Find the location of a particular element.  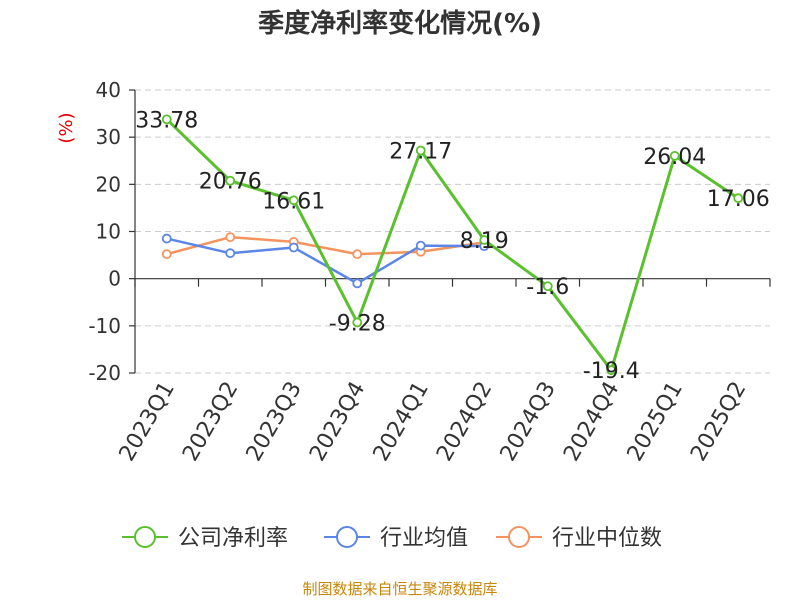

y-tick-label: 10 is located at coordinates (108, 232).